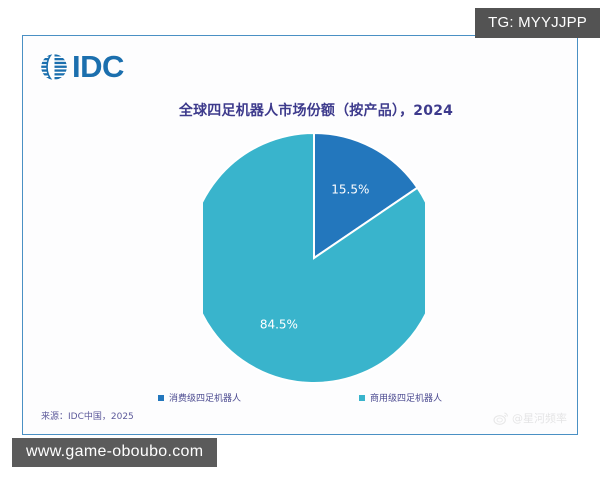 The image size is (600, 480). Describe the element at coordinates (87, 417) in the screenshot. I see `source-note: 来源：IDC中国，2025` at that location.